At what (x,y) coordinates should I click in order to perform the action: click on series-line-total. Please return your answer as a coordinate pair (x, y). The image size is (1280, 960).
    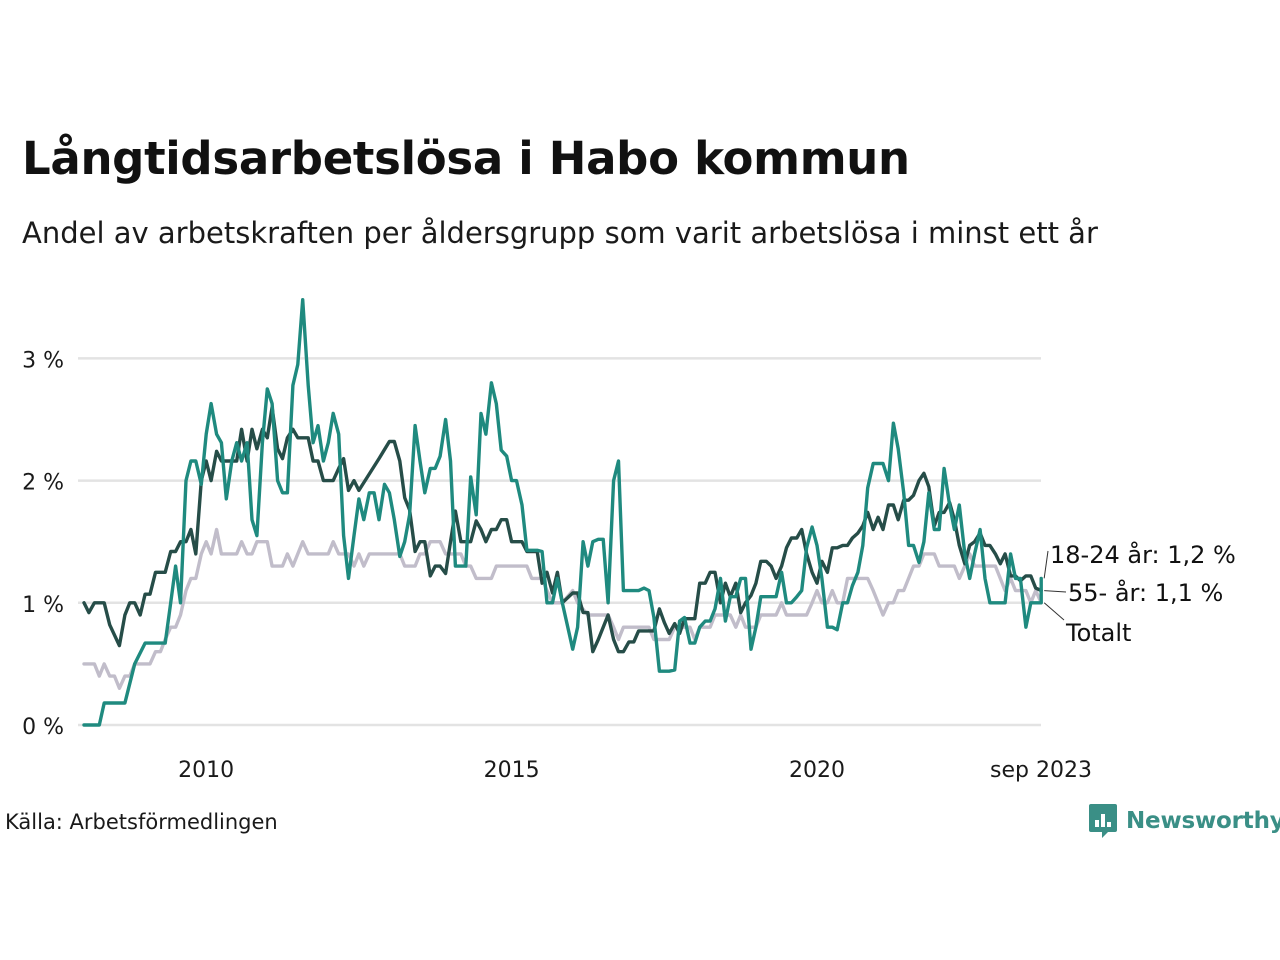
    Looking at the image, I should click on (562, 608).